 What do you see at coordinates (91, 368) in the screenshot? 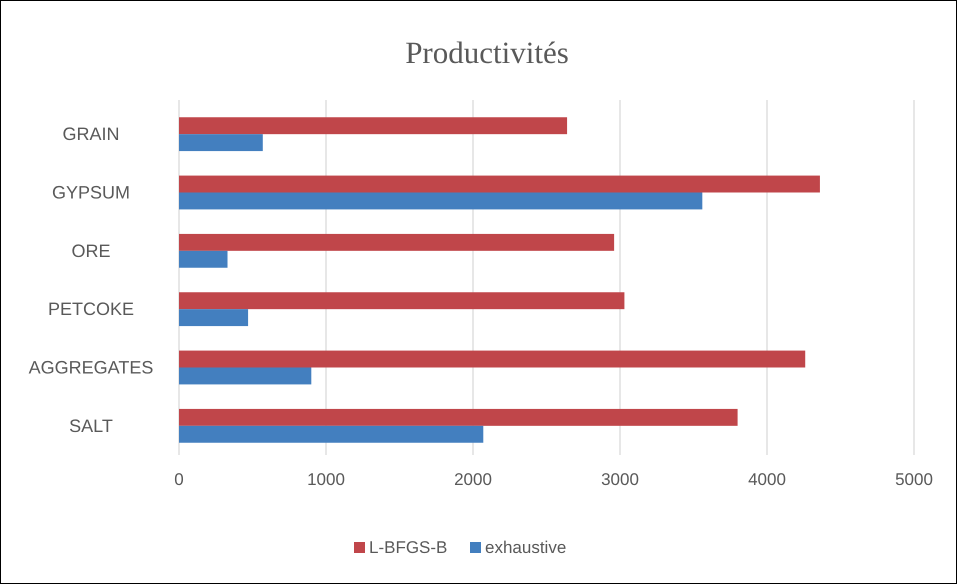
I see `y-tick-label: AGGREGATES` at bounding box center [91, 368].